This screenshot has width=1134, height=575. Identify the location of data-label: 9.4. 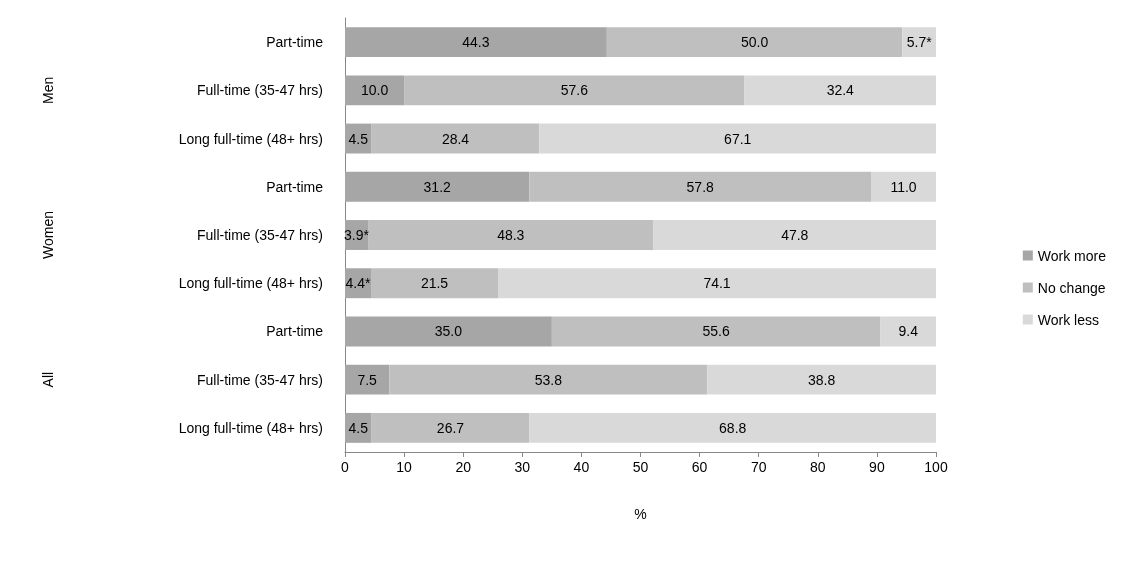
(908, 331).